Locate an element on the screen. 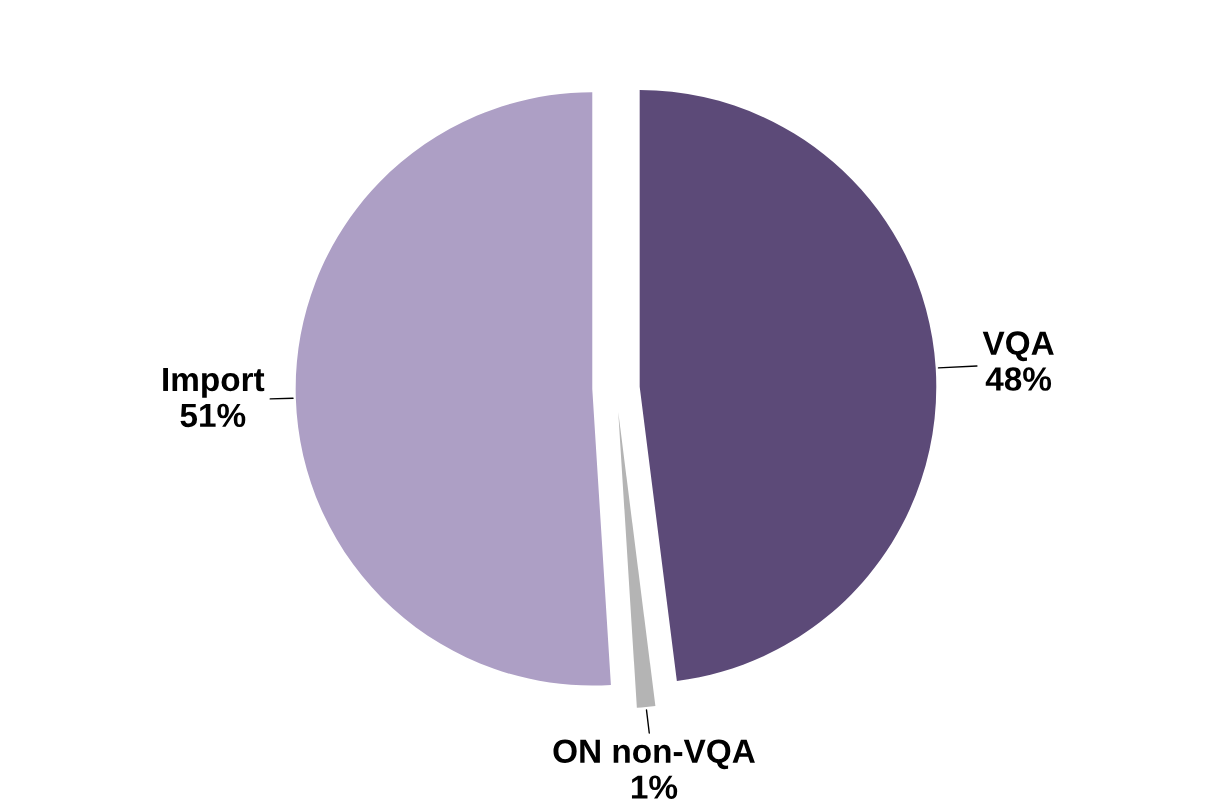 Image resolution: width=1232 pixels, height=806 pixels. slice-label: Import is located at coordinates (214, 383).